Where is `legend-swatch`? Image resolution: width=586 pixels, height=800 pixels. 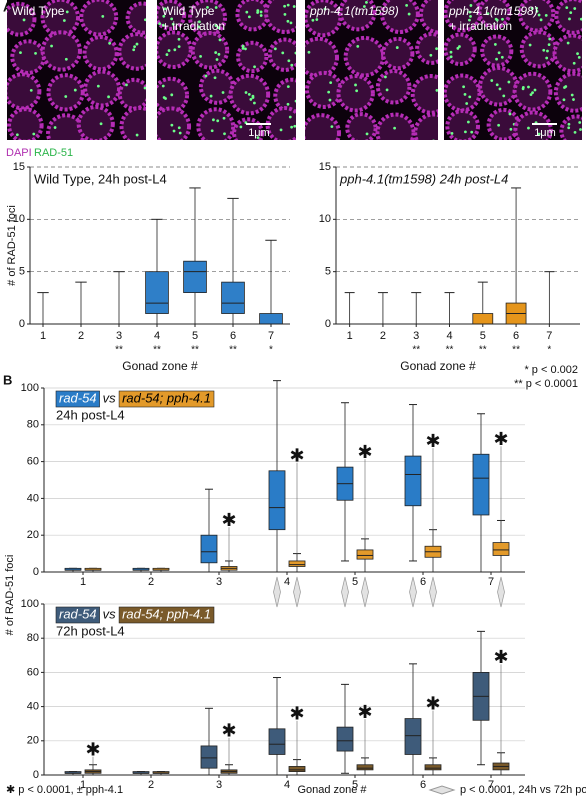
legend-swatch is located at coordinates (77, 399).